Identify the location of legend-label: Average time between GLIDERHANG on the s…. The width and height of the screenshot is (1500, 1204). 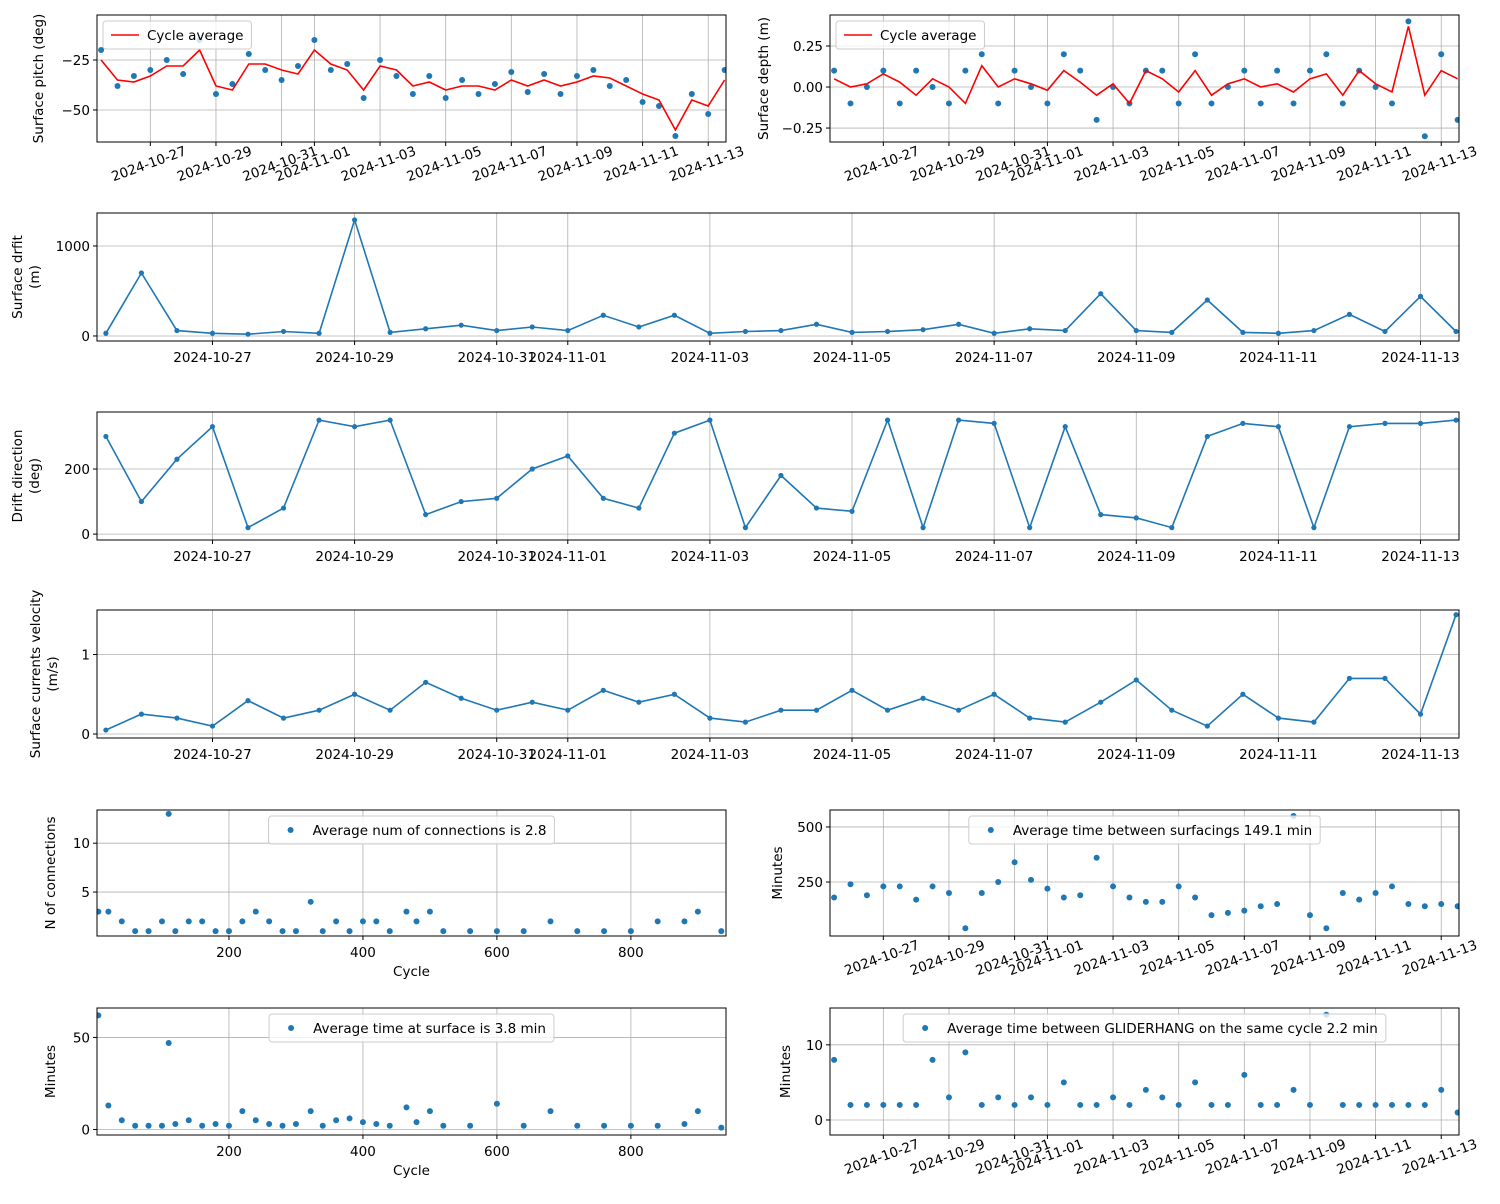
(1162, 1029).